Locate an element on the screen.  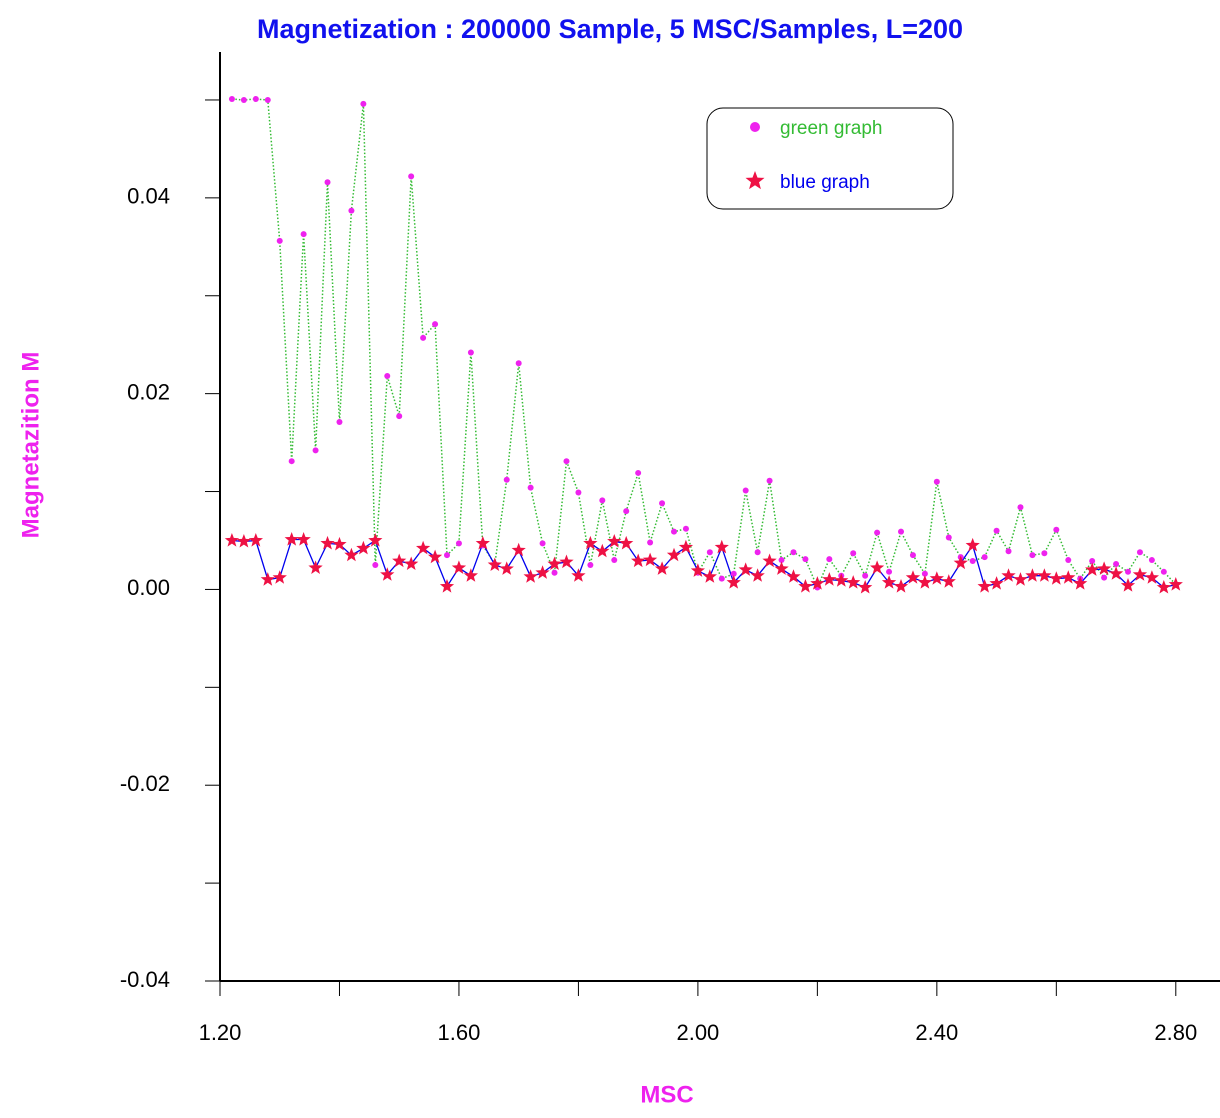
legend-label: blue graph is located at coordinates (825, 182).